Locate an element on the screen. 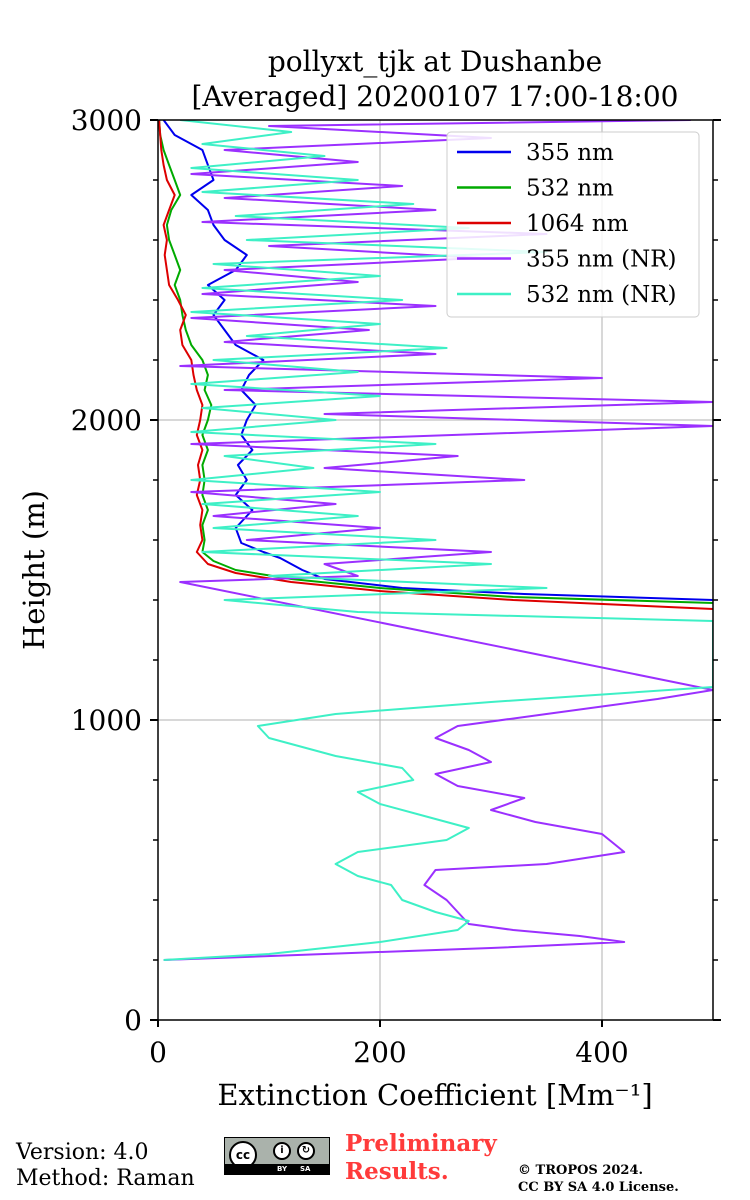 The height and width of the screenshot is (1200, 750). y-tick-label: 0 is located at coordinates (133, 1020).